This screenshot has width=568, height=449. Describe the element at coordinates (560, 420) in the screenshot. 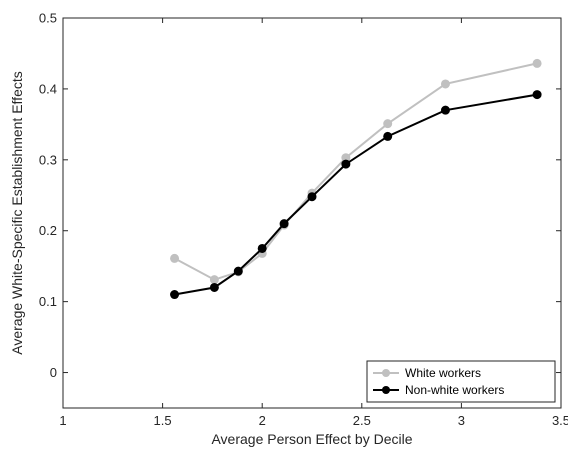

I see `x-tick-label: 3.5` at that location.